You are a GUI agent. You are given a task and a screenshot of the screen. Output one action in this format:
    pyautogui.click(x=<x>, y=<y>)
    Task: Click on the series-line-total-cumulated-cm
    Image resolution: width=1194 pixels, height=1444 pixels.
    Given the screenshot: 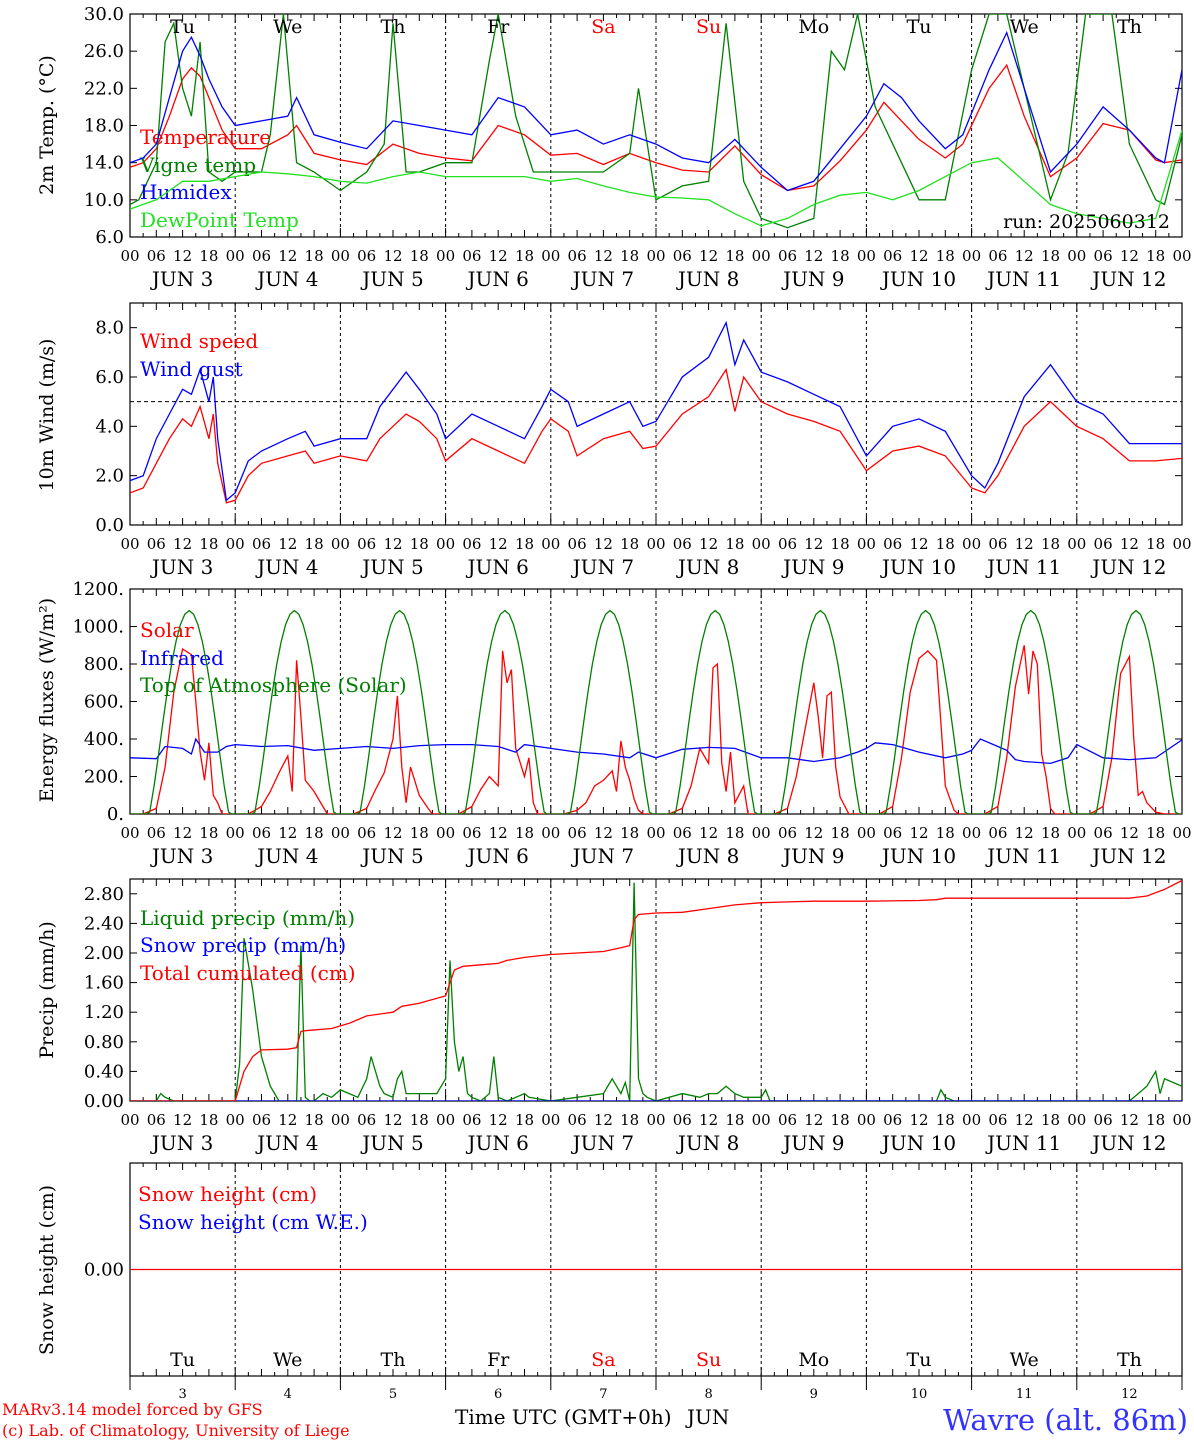 What is the action you would take?
    pyautogui.click(x=656, y=990)
    